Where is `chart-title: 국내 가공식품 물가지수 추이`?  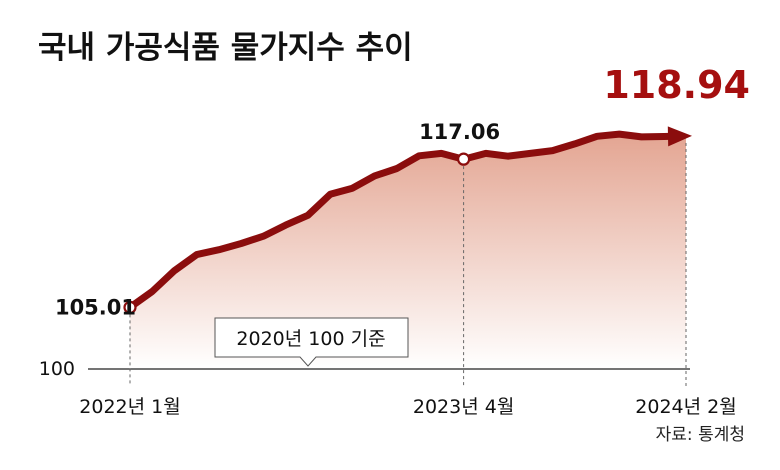 chart-title: 국내 가공식품 물가지수 추이 is located at coordinates (225, 48).